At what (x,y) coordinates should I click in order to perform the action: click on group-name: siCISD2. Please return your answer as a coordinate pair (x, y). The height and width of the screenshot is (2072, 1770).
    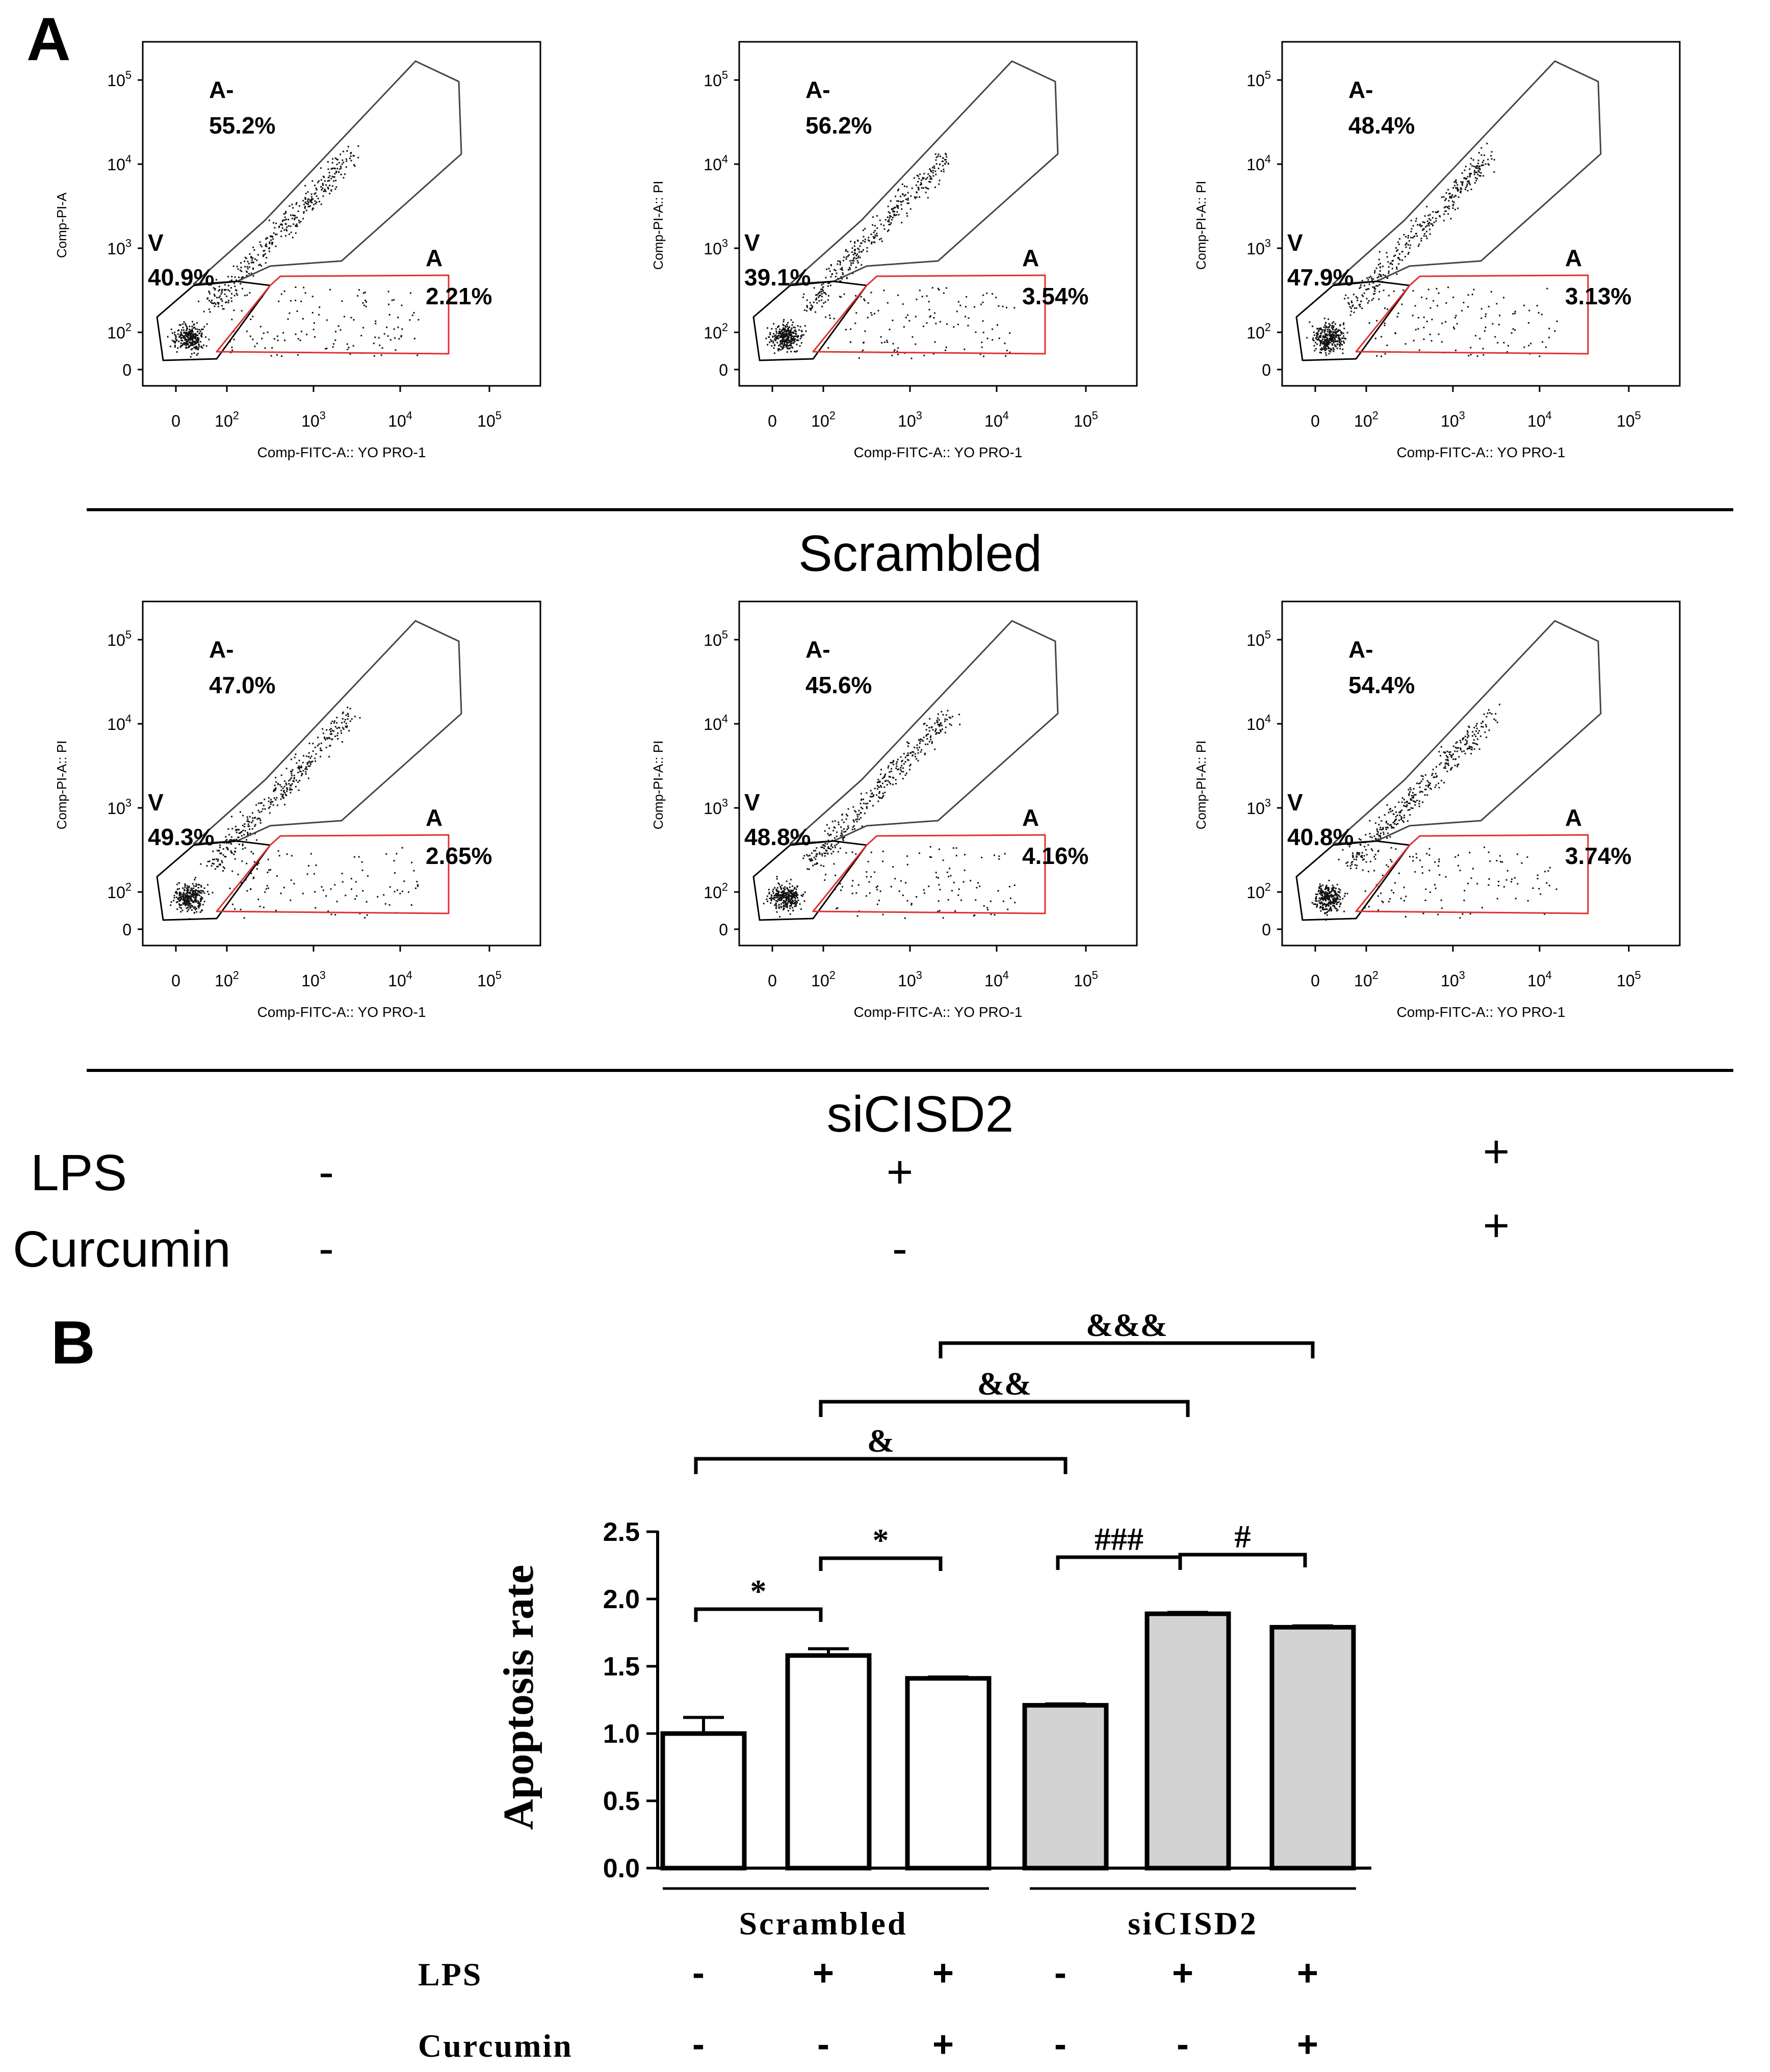
    Looking at the image, I should click on (1193, 1923).